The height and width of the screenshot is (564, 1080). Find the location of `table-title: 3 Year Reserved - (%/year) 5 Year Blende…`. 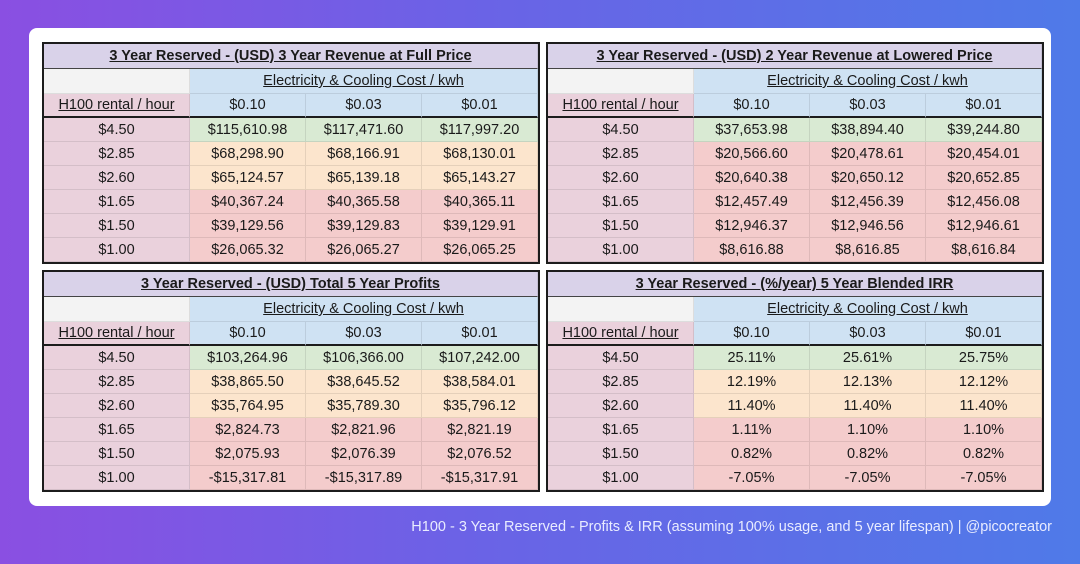

table-title: 3 Year Reserved - (%/year) 5 Year Blende… is located at coordinates (795, 284).